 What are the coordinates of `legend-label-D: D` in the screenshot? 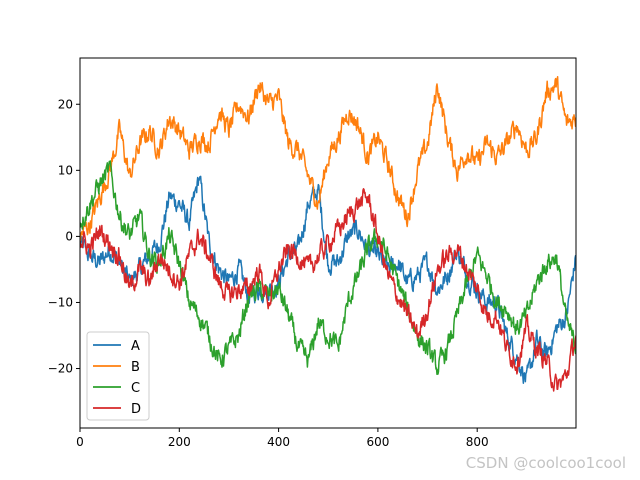 It's located at (136, 409).